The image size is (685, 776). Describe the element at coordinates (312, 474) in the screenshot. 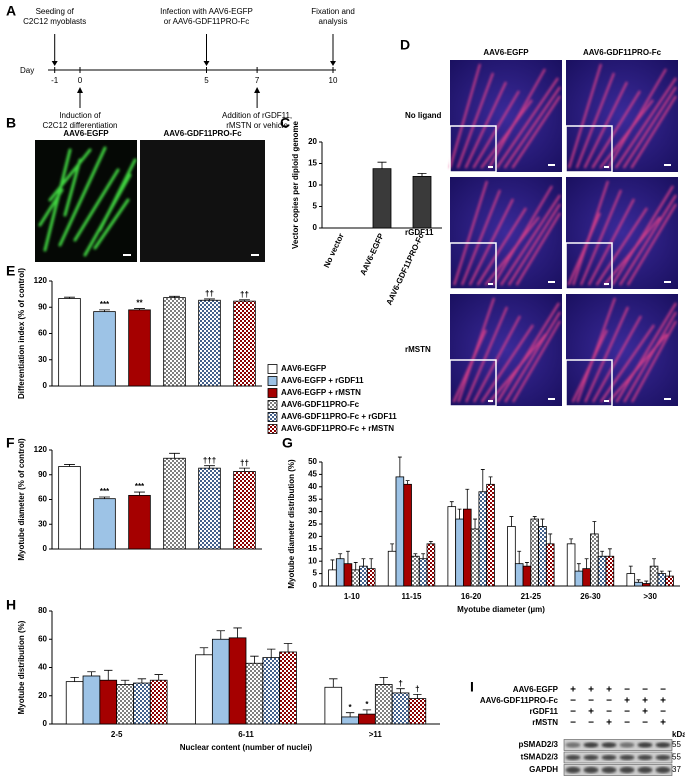

I see `y-tick-label: 45` at that location.